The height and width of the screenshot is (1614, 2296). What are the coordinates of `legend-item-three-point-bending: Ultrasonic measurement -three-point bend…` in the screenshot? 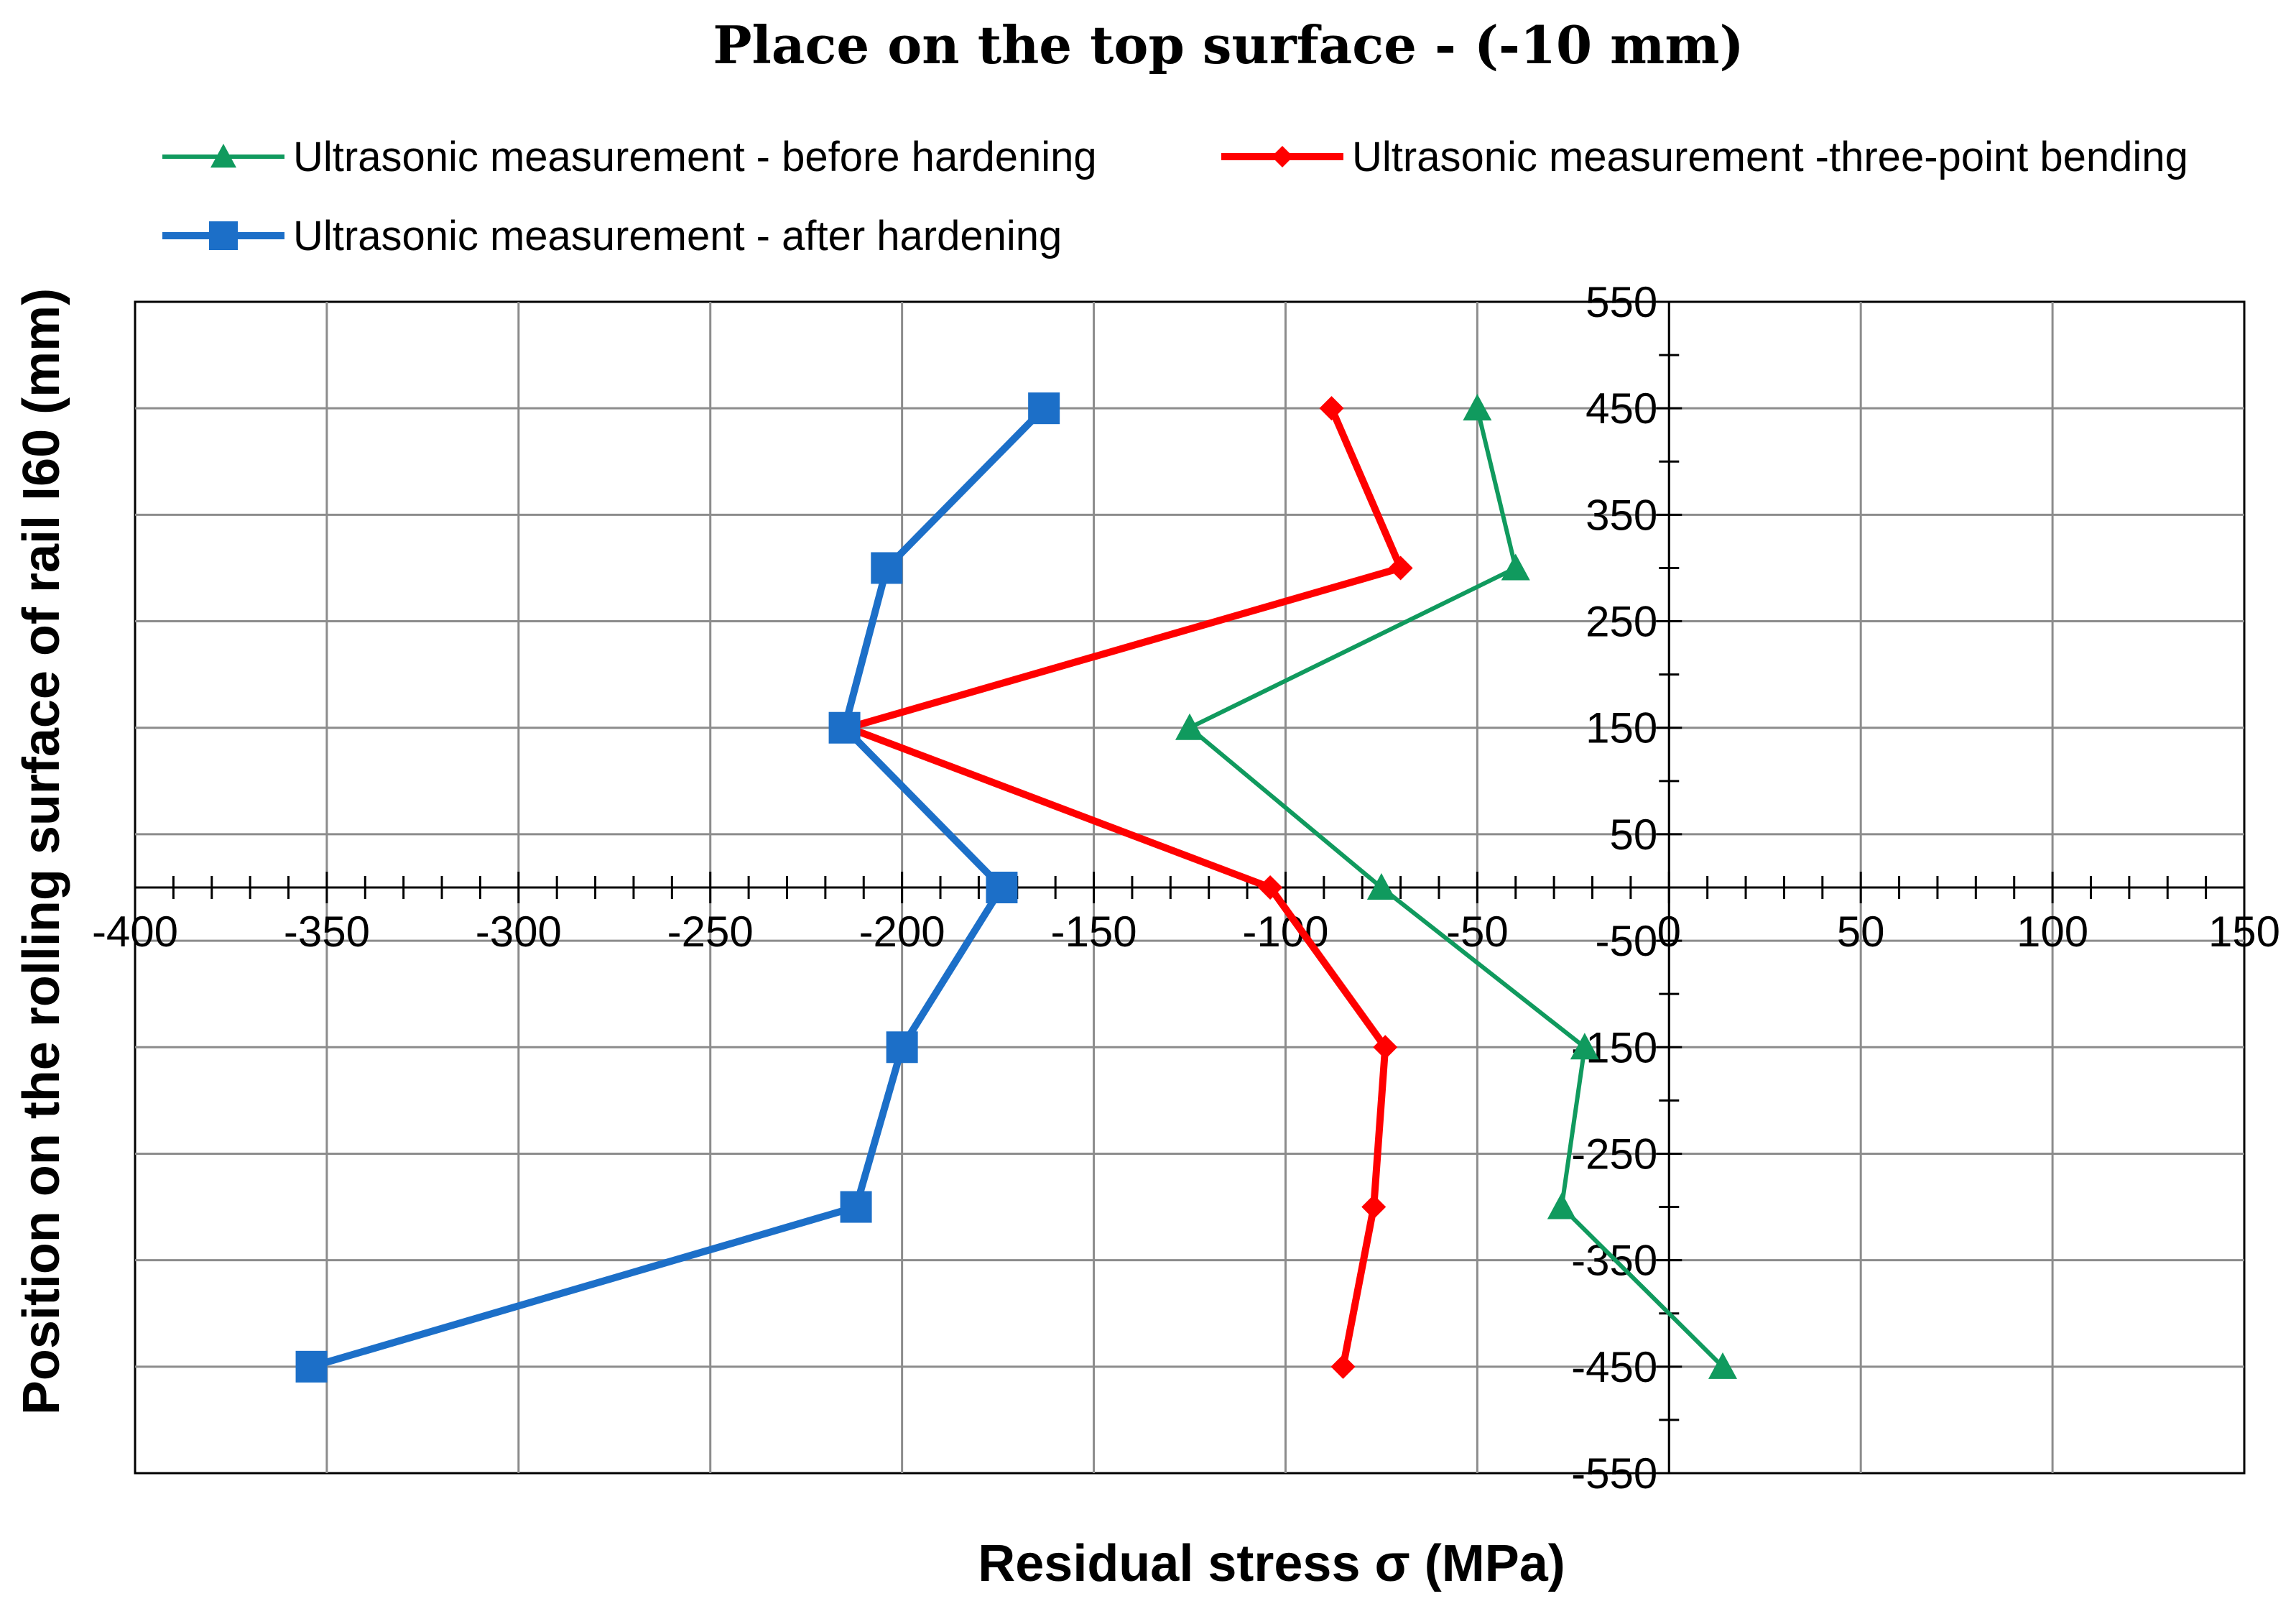 It's located at (1704, 157).